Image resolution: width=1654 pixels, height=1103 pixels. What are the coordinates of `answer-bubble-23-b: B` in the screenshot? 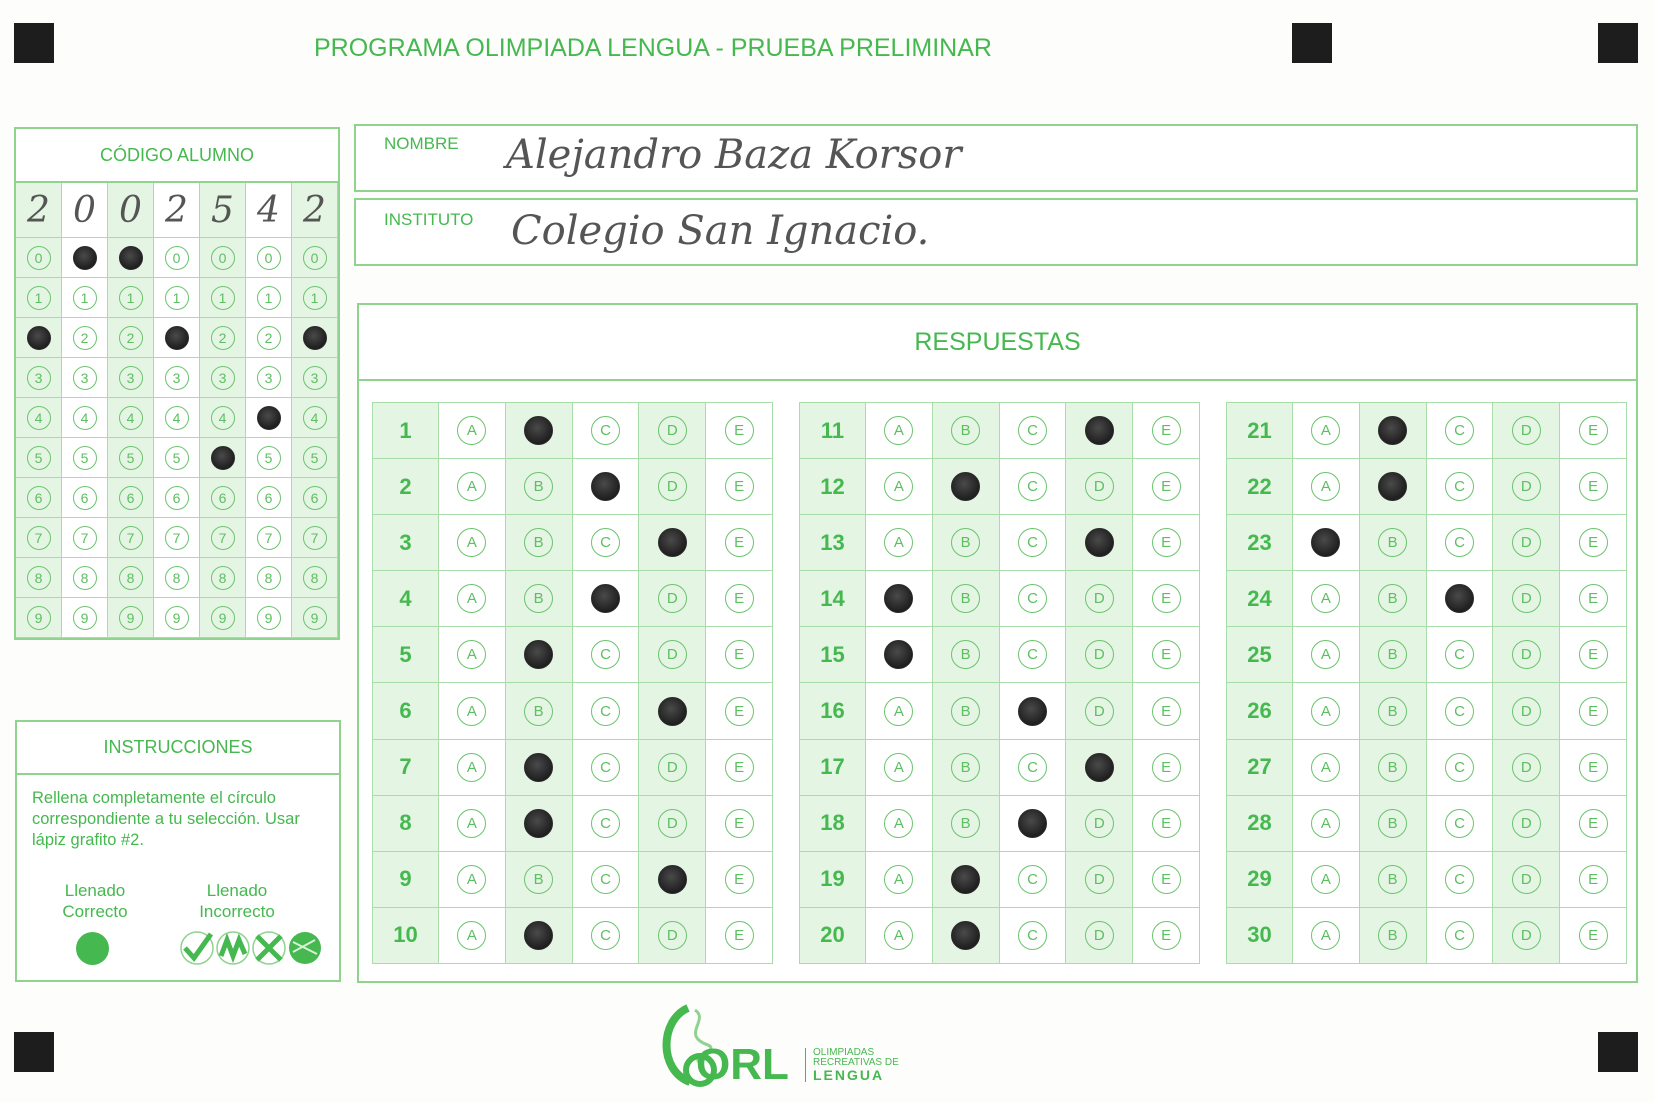 It's located at (1393, 543).